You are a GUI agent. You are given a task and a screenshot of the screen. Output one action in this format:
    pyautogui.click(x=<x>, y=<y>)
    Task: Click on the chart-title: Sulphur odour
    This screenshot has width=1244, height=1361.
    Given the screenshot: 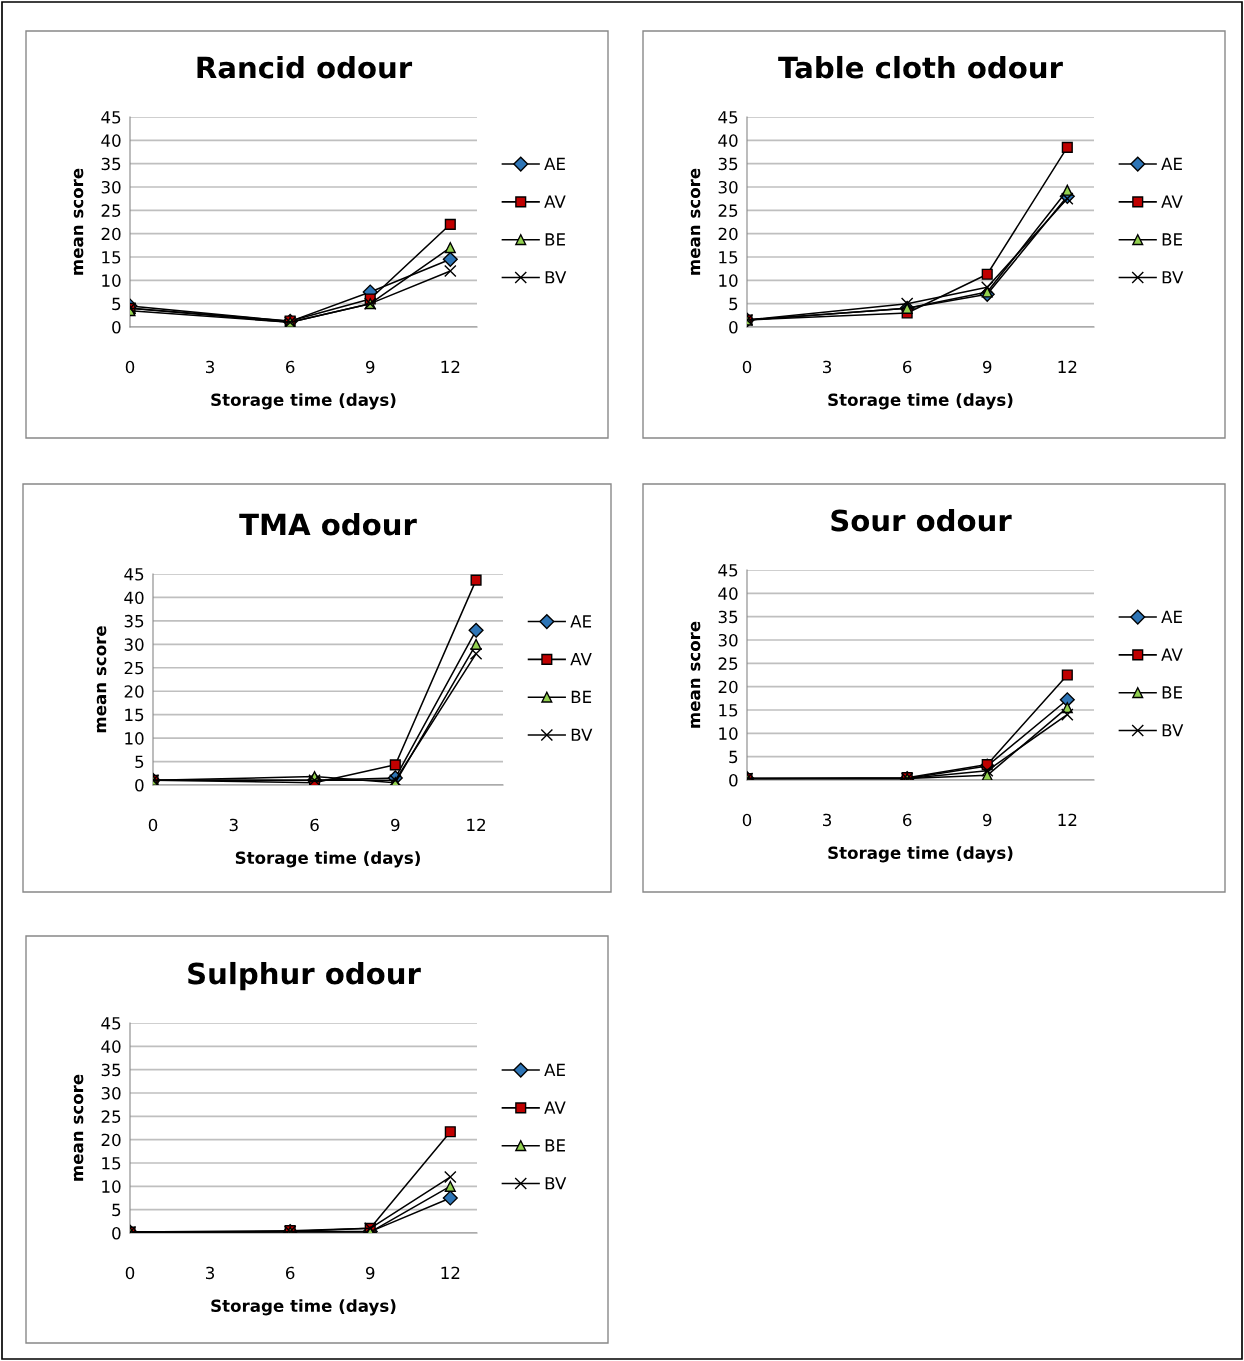 What is the action you would take?
    pyautogui.click(x=304, y=976)
    